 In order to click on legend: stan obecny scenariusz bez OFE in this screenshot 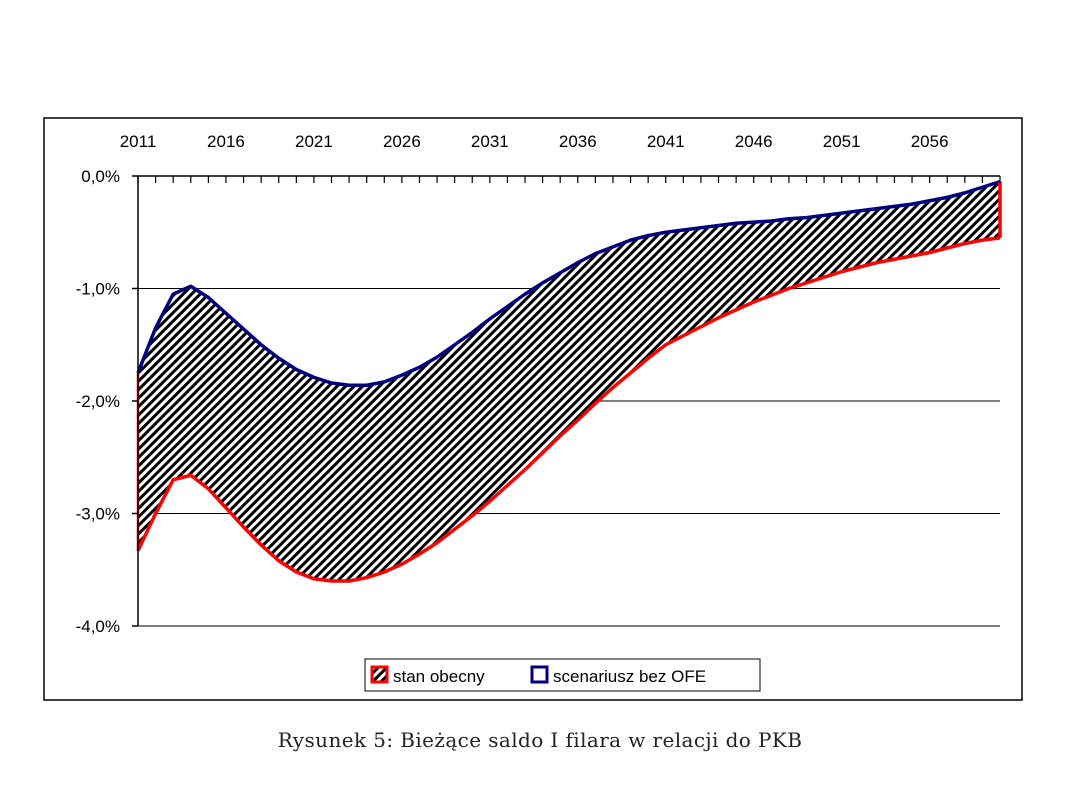, I will do `click(562, 675)`.